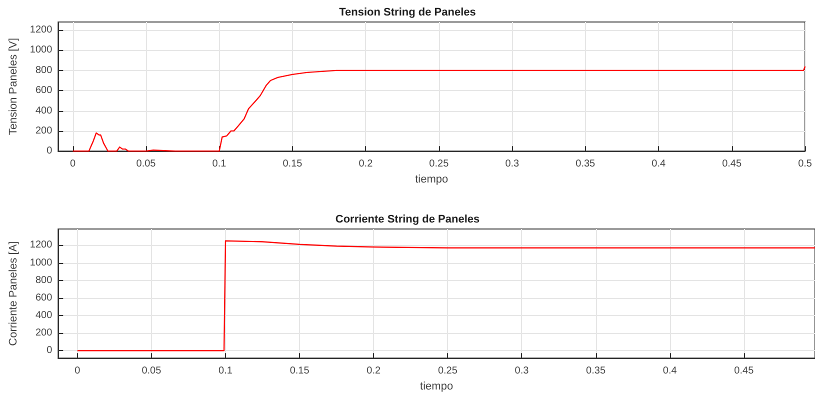 The image size is (815, 400). I want to click on chart-title: Tension String de Paneles, so click(407, 12).